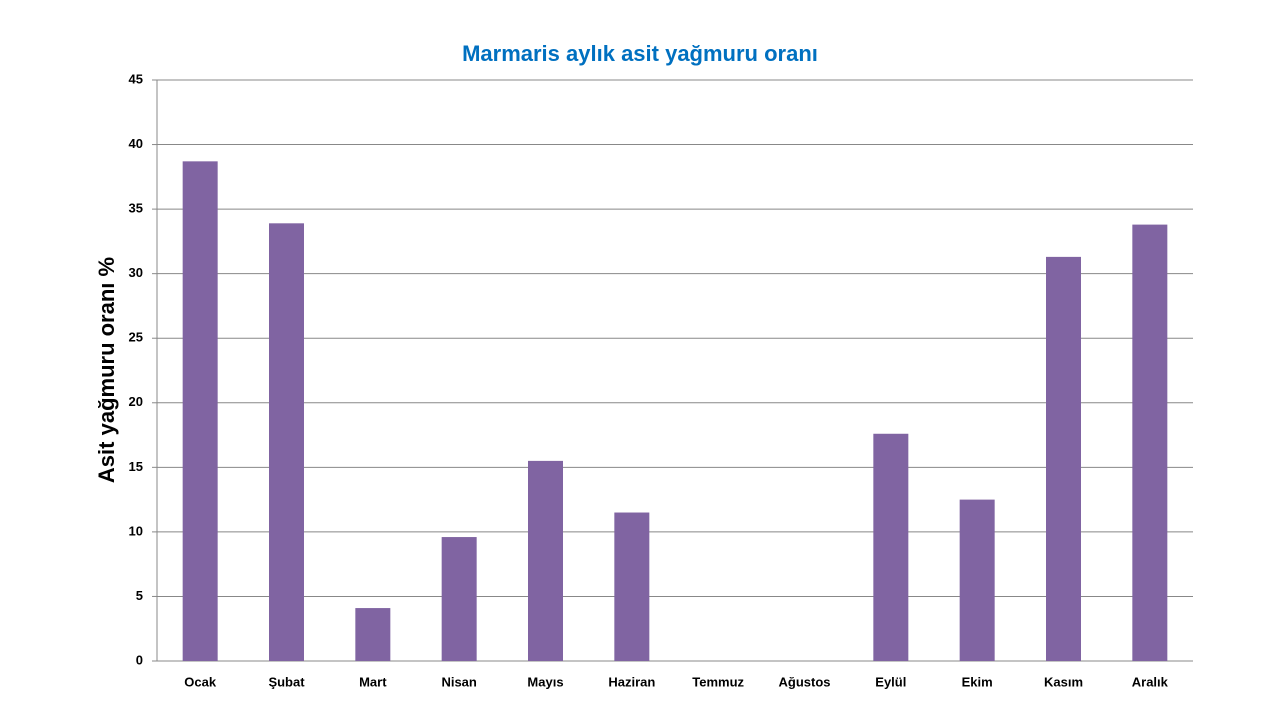 This screenshot has width=1280, height=720. Describe the element at coordinates (545, 681) in the screenshot. I see `x-tick-label: Mayıs` at that location.